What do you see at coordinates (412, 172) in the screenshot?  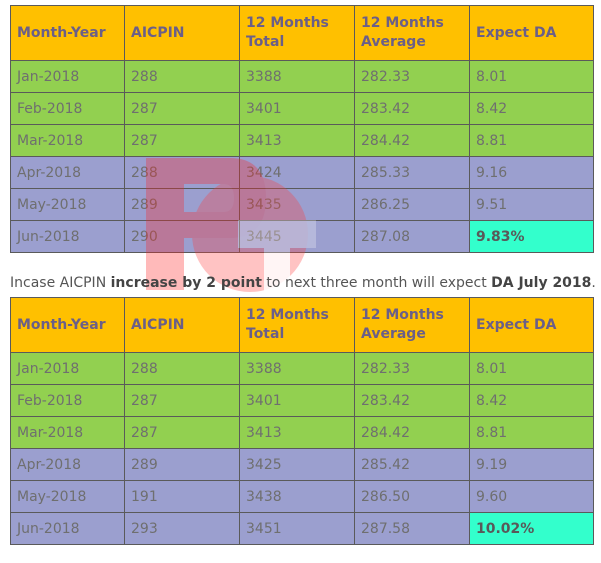 I see `cell-average: 285.33` at bounding box center [412, 172].